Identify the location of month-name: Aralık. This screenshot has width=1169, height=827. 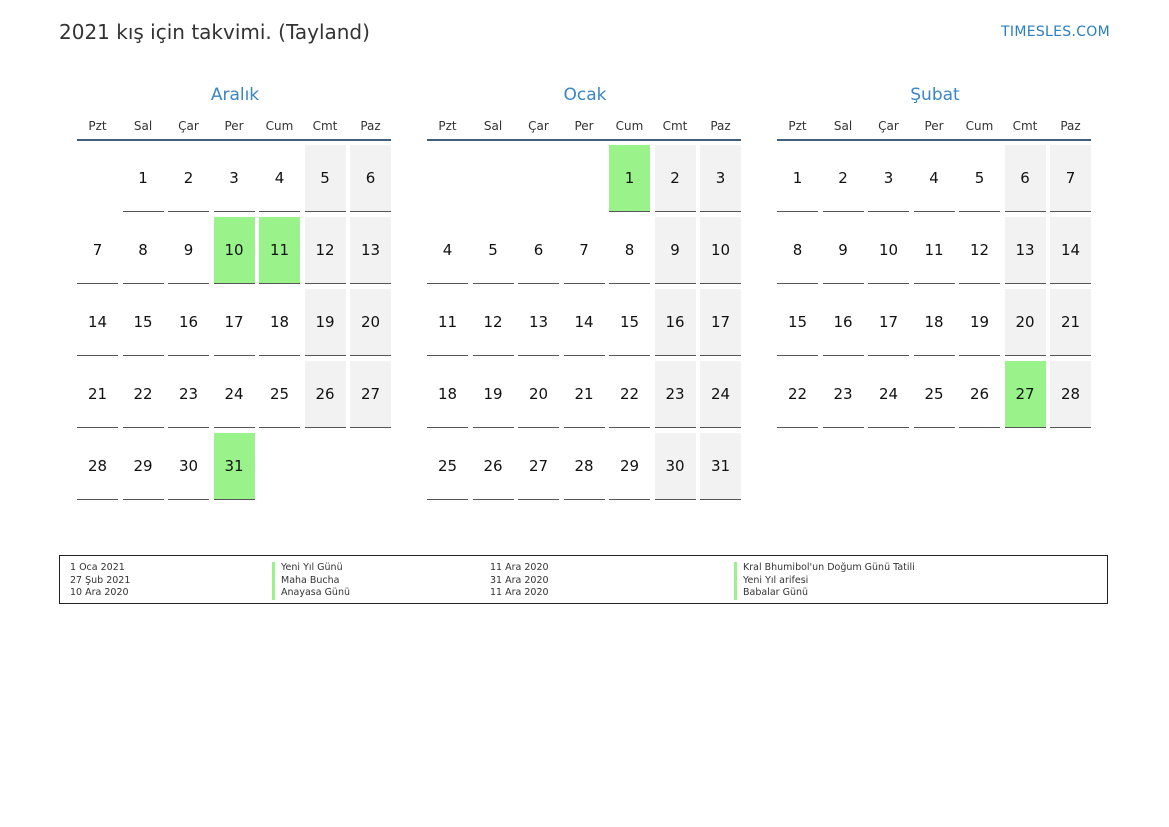
(235, 95).